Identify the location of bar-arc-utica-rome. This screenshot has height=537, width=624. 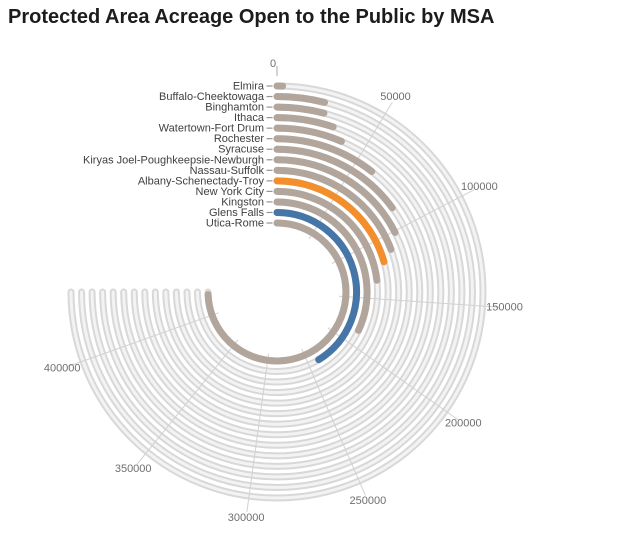
(277, 292).